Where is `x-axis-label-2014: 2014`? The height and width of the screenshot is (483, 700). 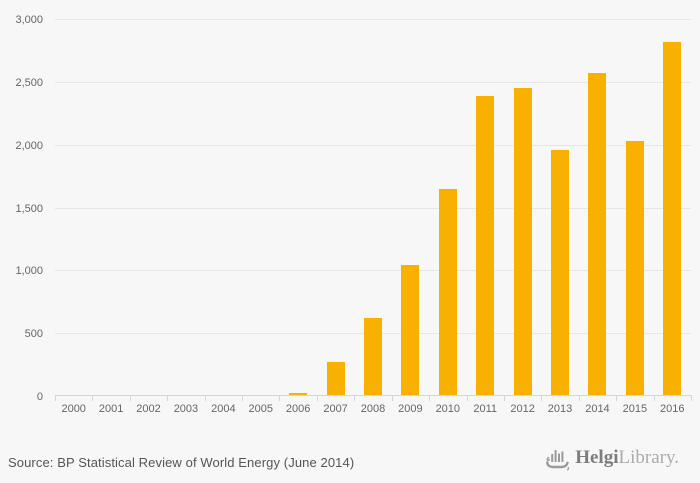 x-axis-label-2014: 2014 is located at coordinates (597, 409).